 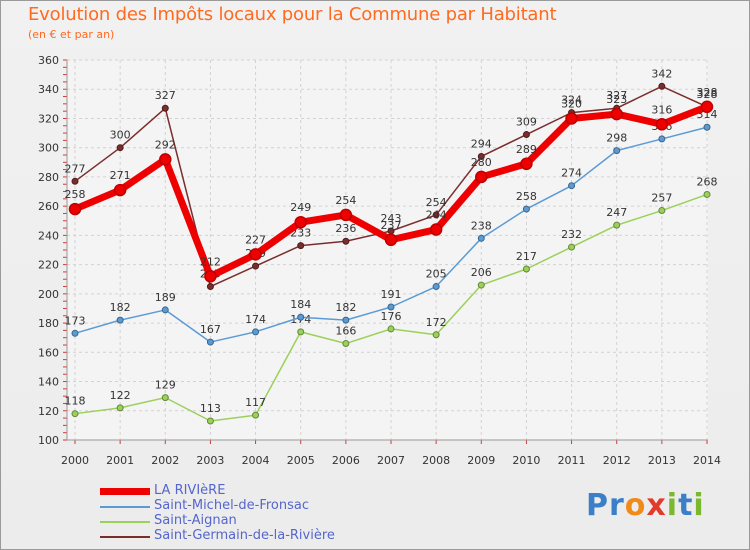 What do you see at coordinates (48, 118) in the screenshot?
I see `y-tick-label: 320` at bounding box center [48, 118].